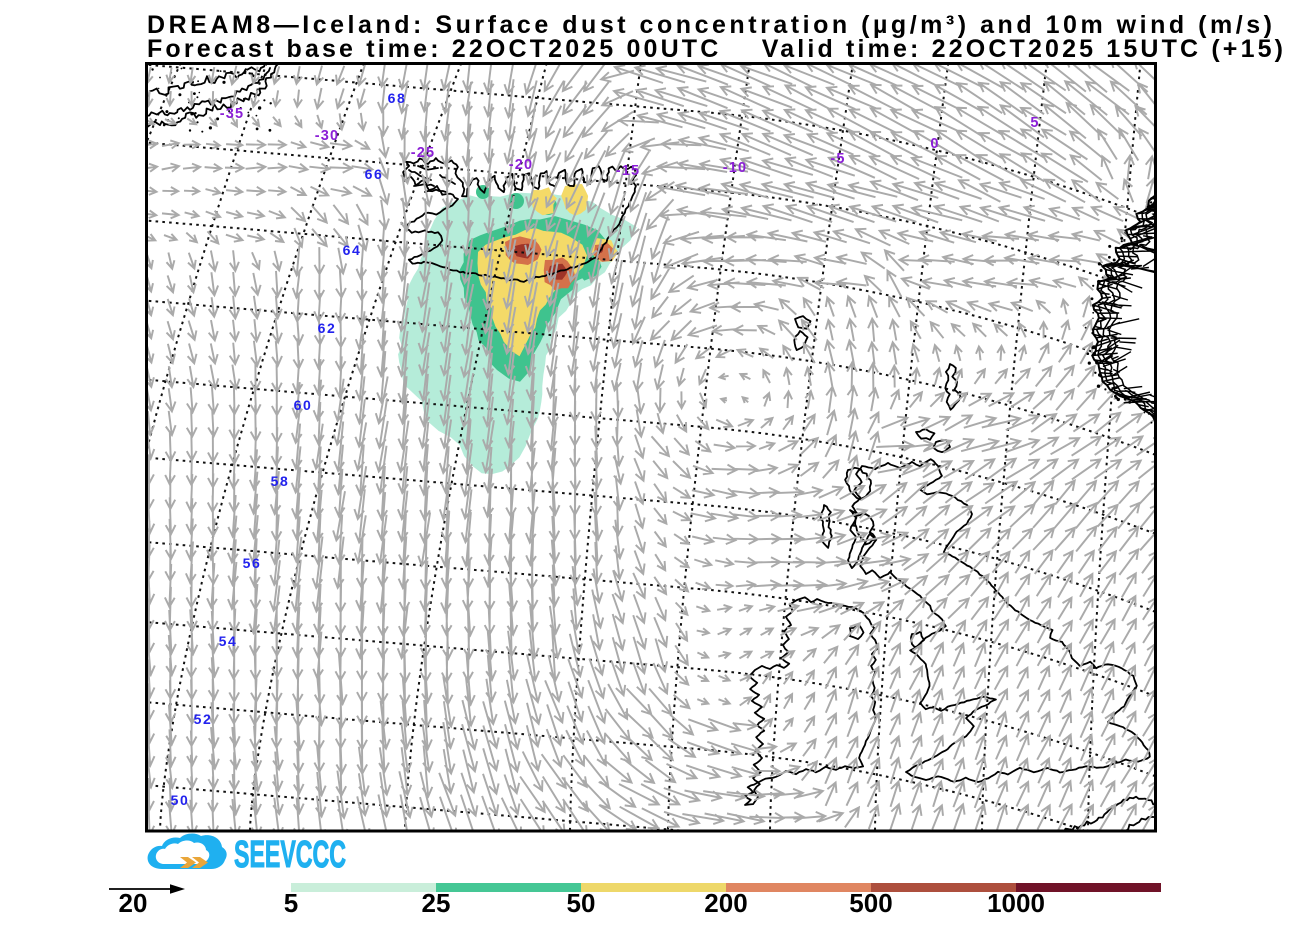 The width and height of the screenshot is (1289, 930). What do you see at coordinates (327, 328) in the screenshot?
I see `svg-text: 62` at bounding box center [327, 328].